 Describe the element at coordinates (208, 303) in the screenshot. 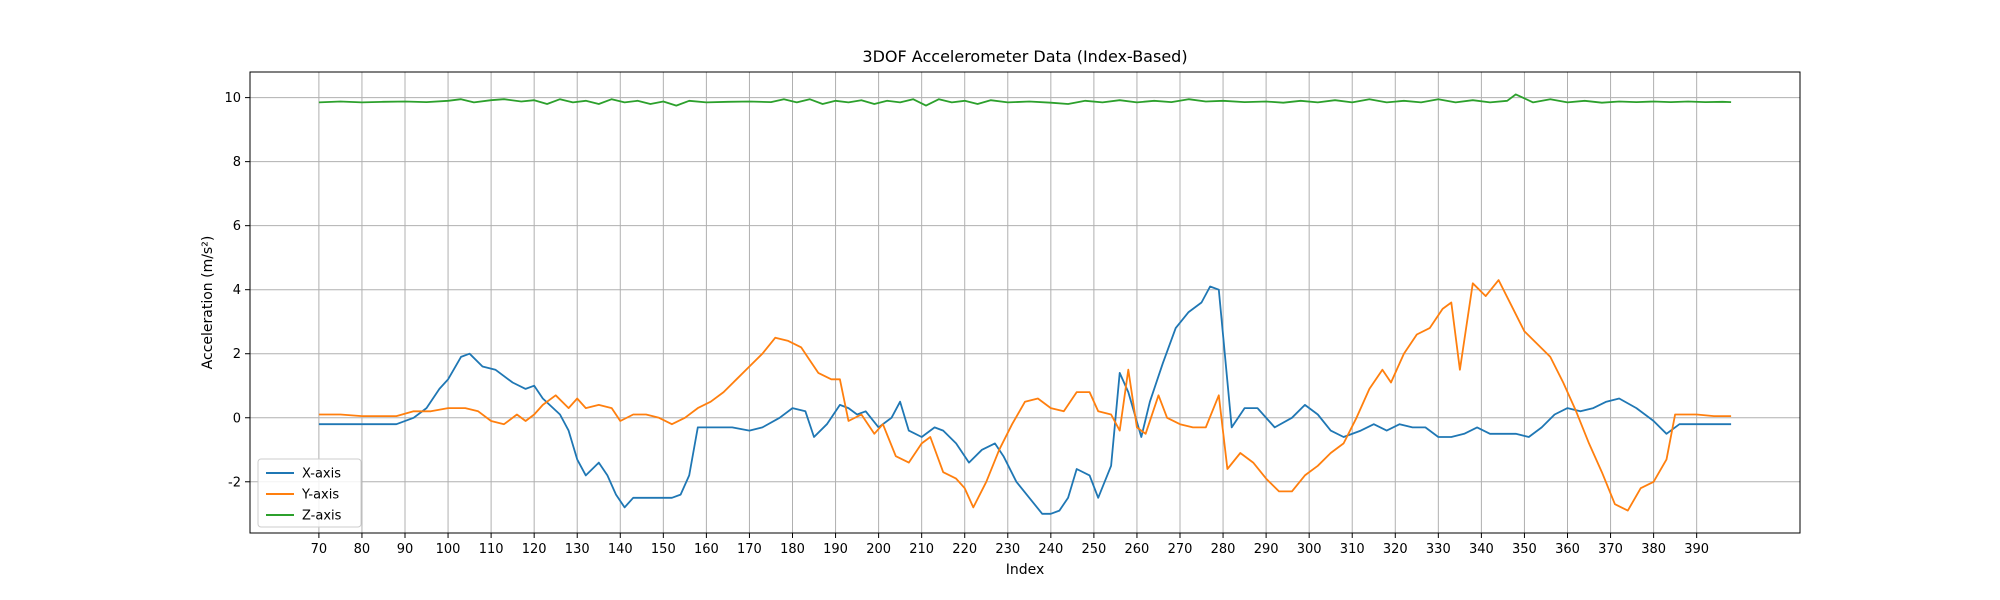

I see `y-axis-label: Acceleration (m/s²)` at that location.